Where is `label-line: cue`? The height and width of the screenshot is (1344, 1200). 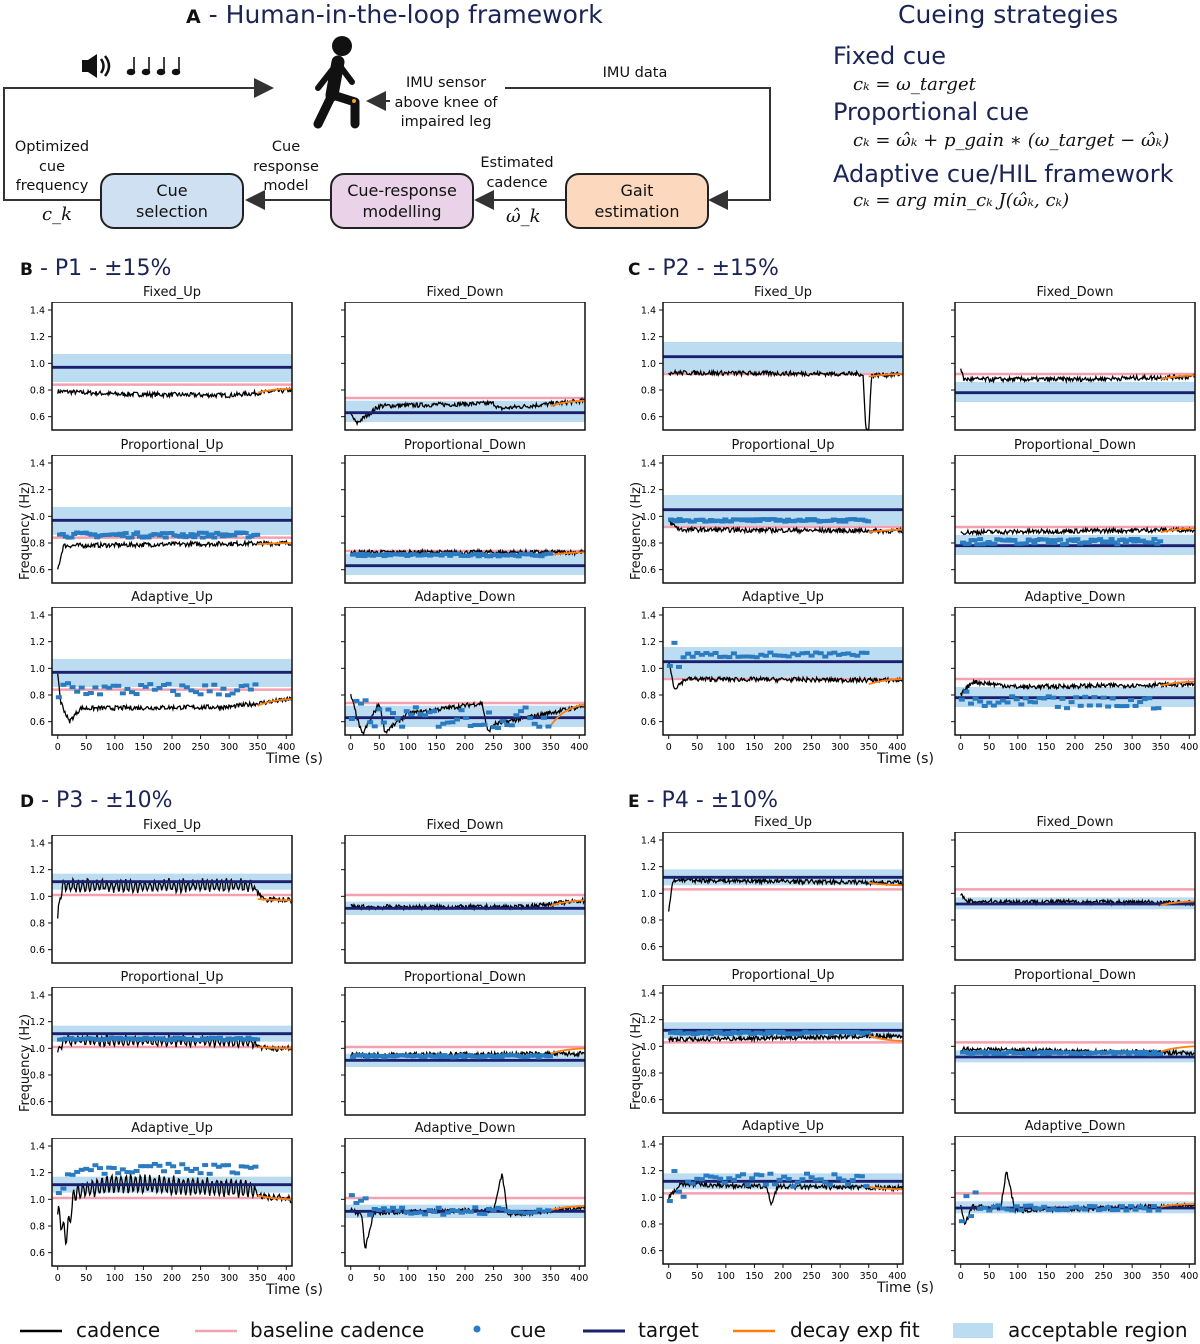
label-line: cue is located at coordinates (52, 166).